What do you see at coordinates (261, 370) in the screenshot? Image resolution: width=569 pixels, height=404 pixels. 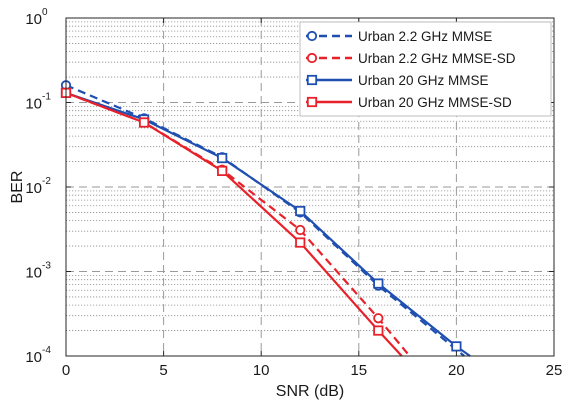 I see `x-tick-label: 10` at bounding box center [261, 370].